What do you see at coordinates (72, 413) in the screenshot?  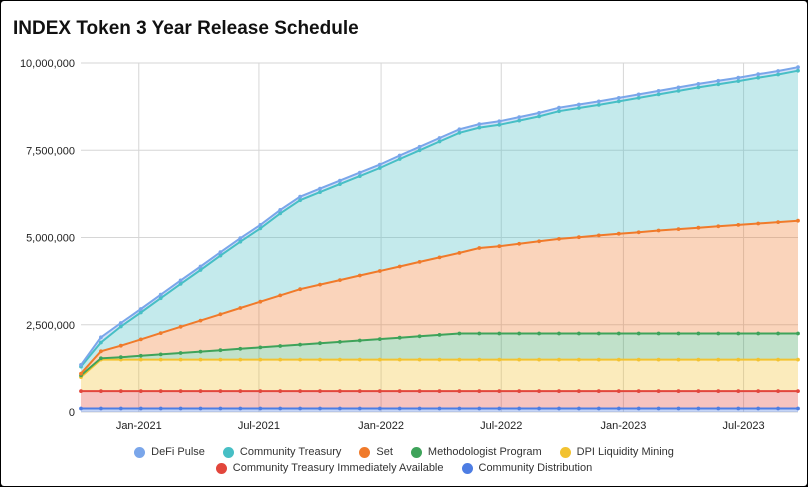 I see `y-tick-label: 0` at bounding box center [72, 413].